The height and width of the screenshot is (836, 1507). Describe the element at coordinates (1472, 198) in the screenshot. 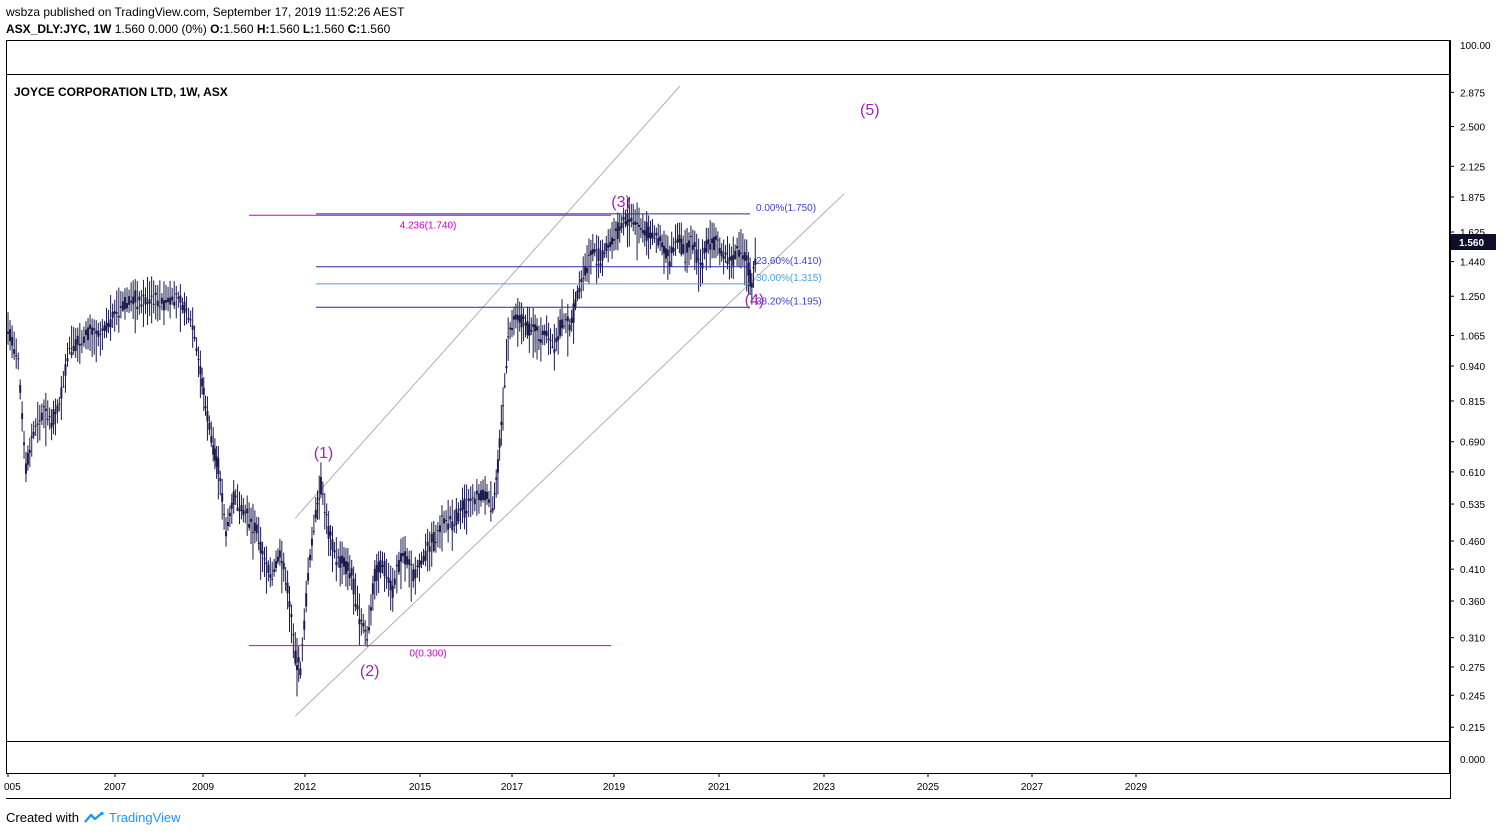

I see `y-tick-label: 1.875` at that location.